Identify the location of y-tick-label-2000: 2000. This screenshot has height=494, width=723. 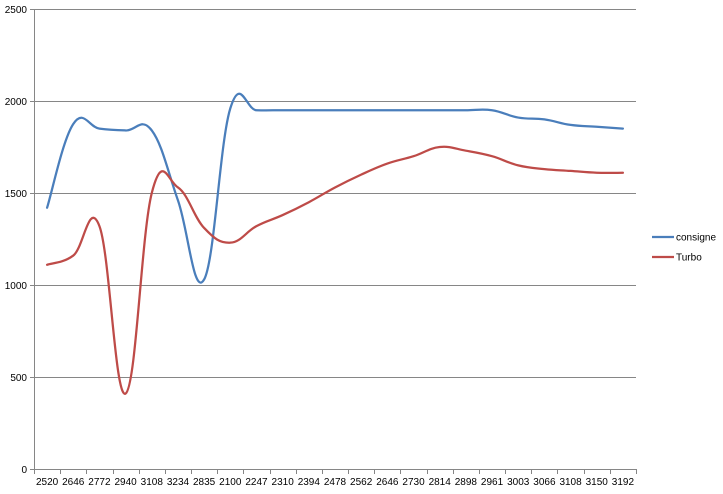
(16, 102).